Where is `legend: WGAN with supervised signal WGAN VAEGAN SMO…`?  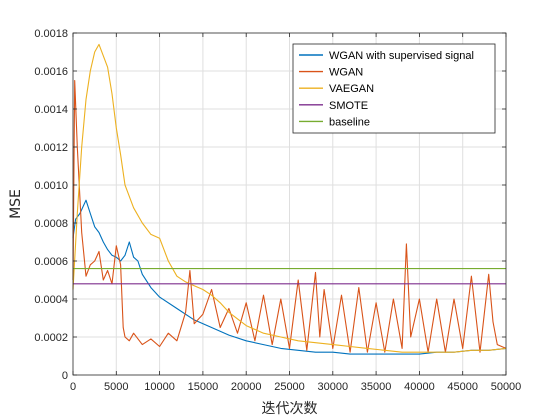 legend: WGAN with supervised signal WGAN VAEGAN SMO… is located at coordinates (394, 88).